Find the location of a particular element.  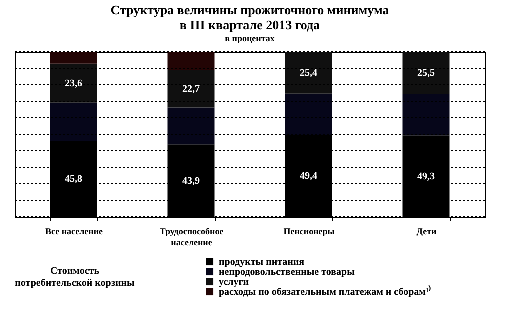

legend-label: непродовольственные товары is located at coordinates (287, 272).